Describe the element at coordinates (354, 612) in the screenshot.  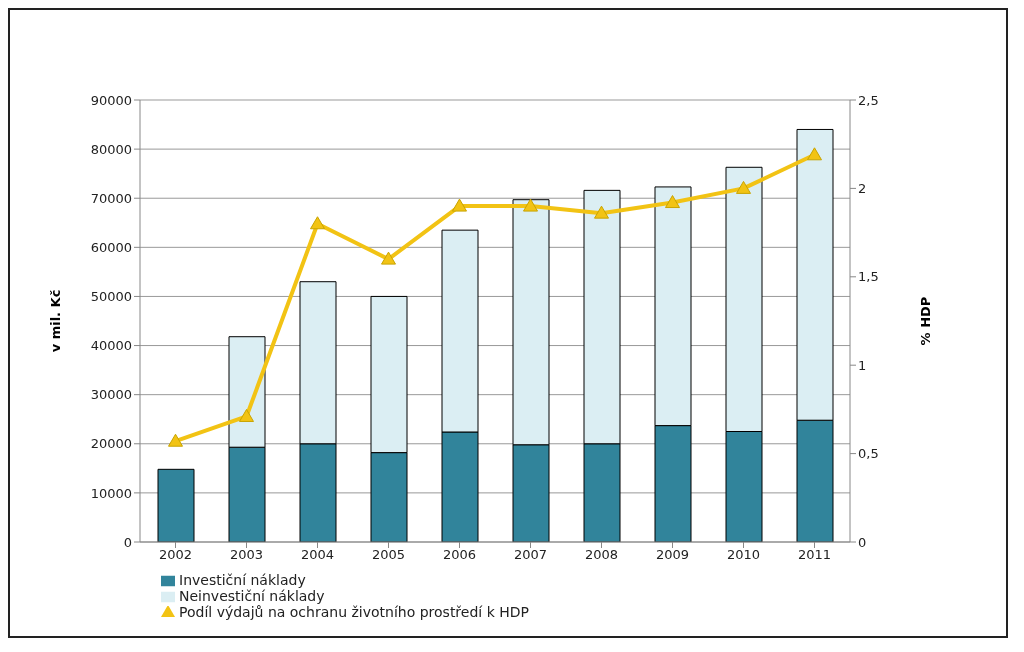
I see `legend-label: Podíl výdajů na ochranu životního prostředí k HDP` at that location.